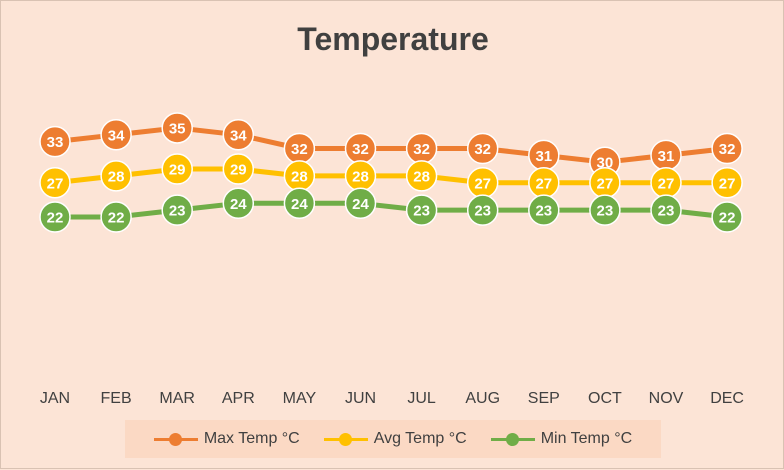 This screenshot has width=784, height=470. I want to click on legend-item: Avg Temp °C, so click(395, 439).